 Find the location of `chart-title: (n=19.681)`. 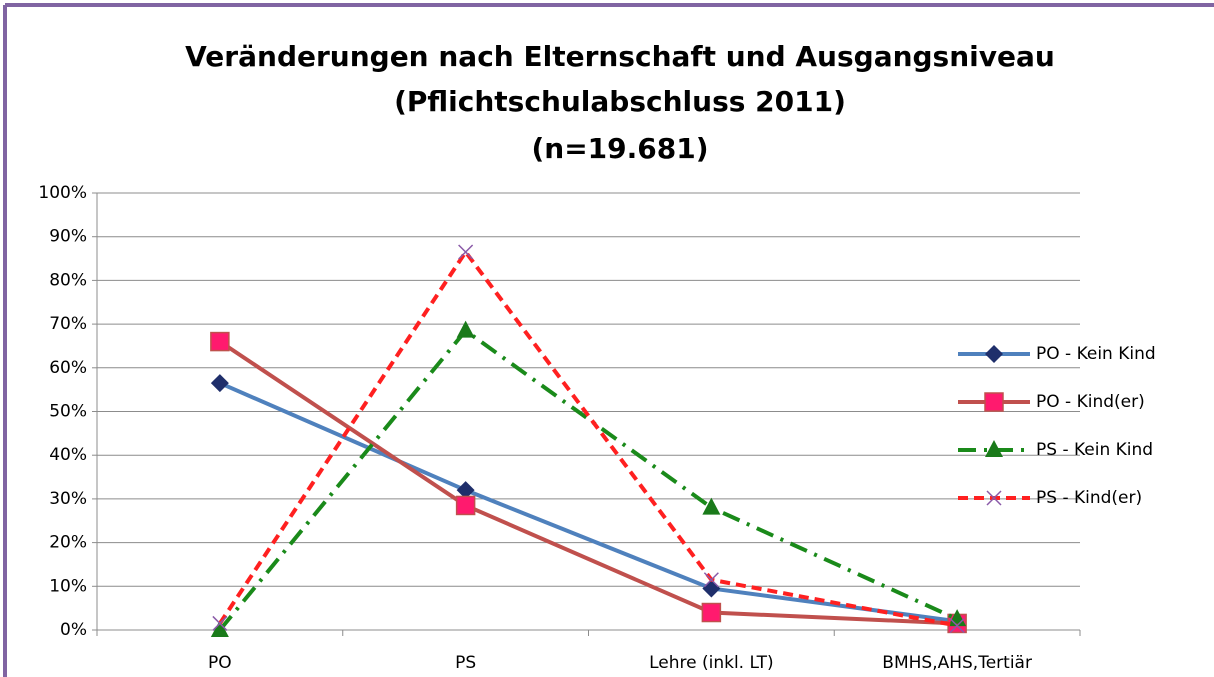

chart-title: (n=19.681) is located at coordinates (619, 148).